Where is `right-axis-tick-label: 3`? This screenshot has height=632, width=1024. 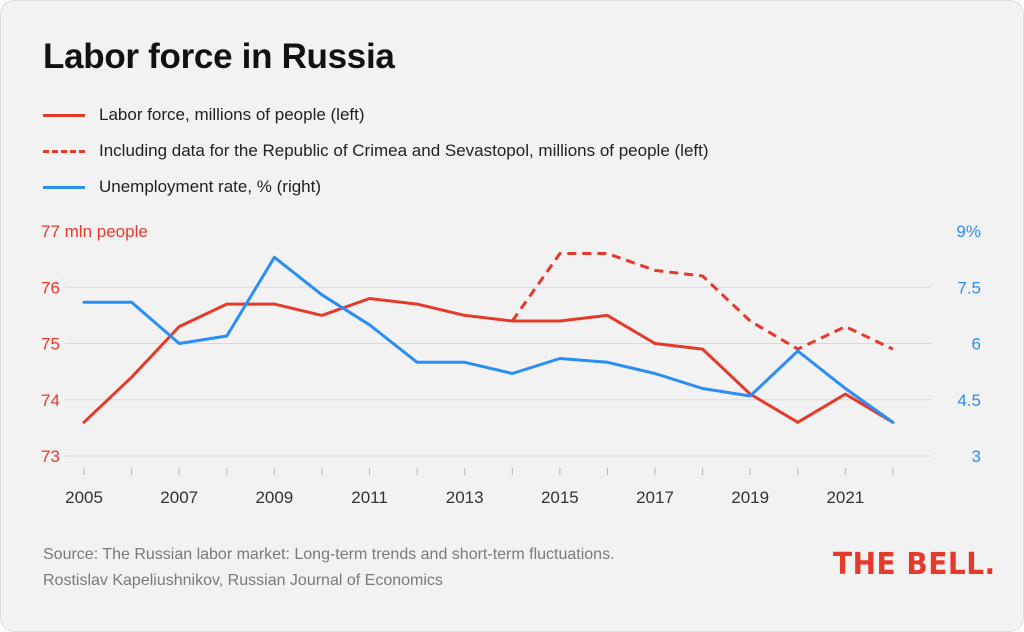
right-axis-tick-label: 3 is located at coordinates (976, 456).